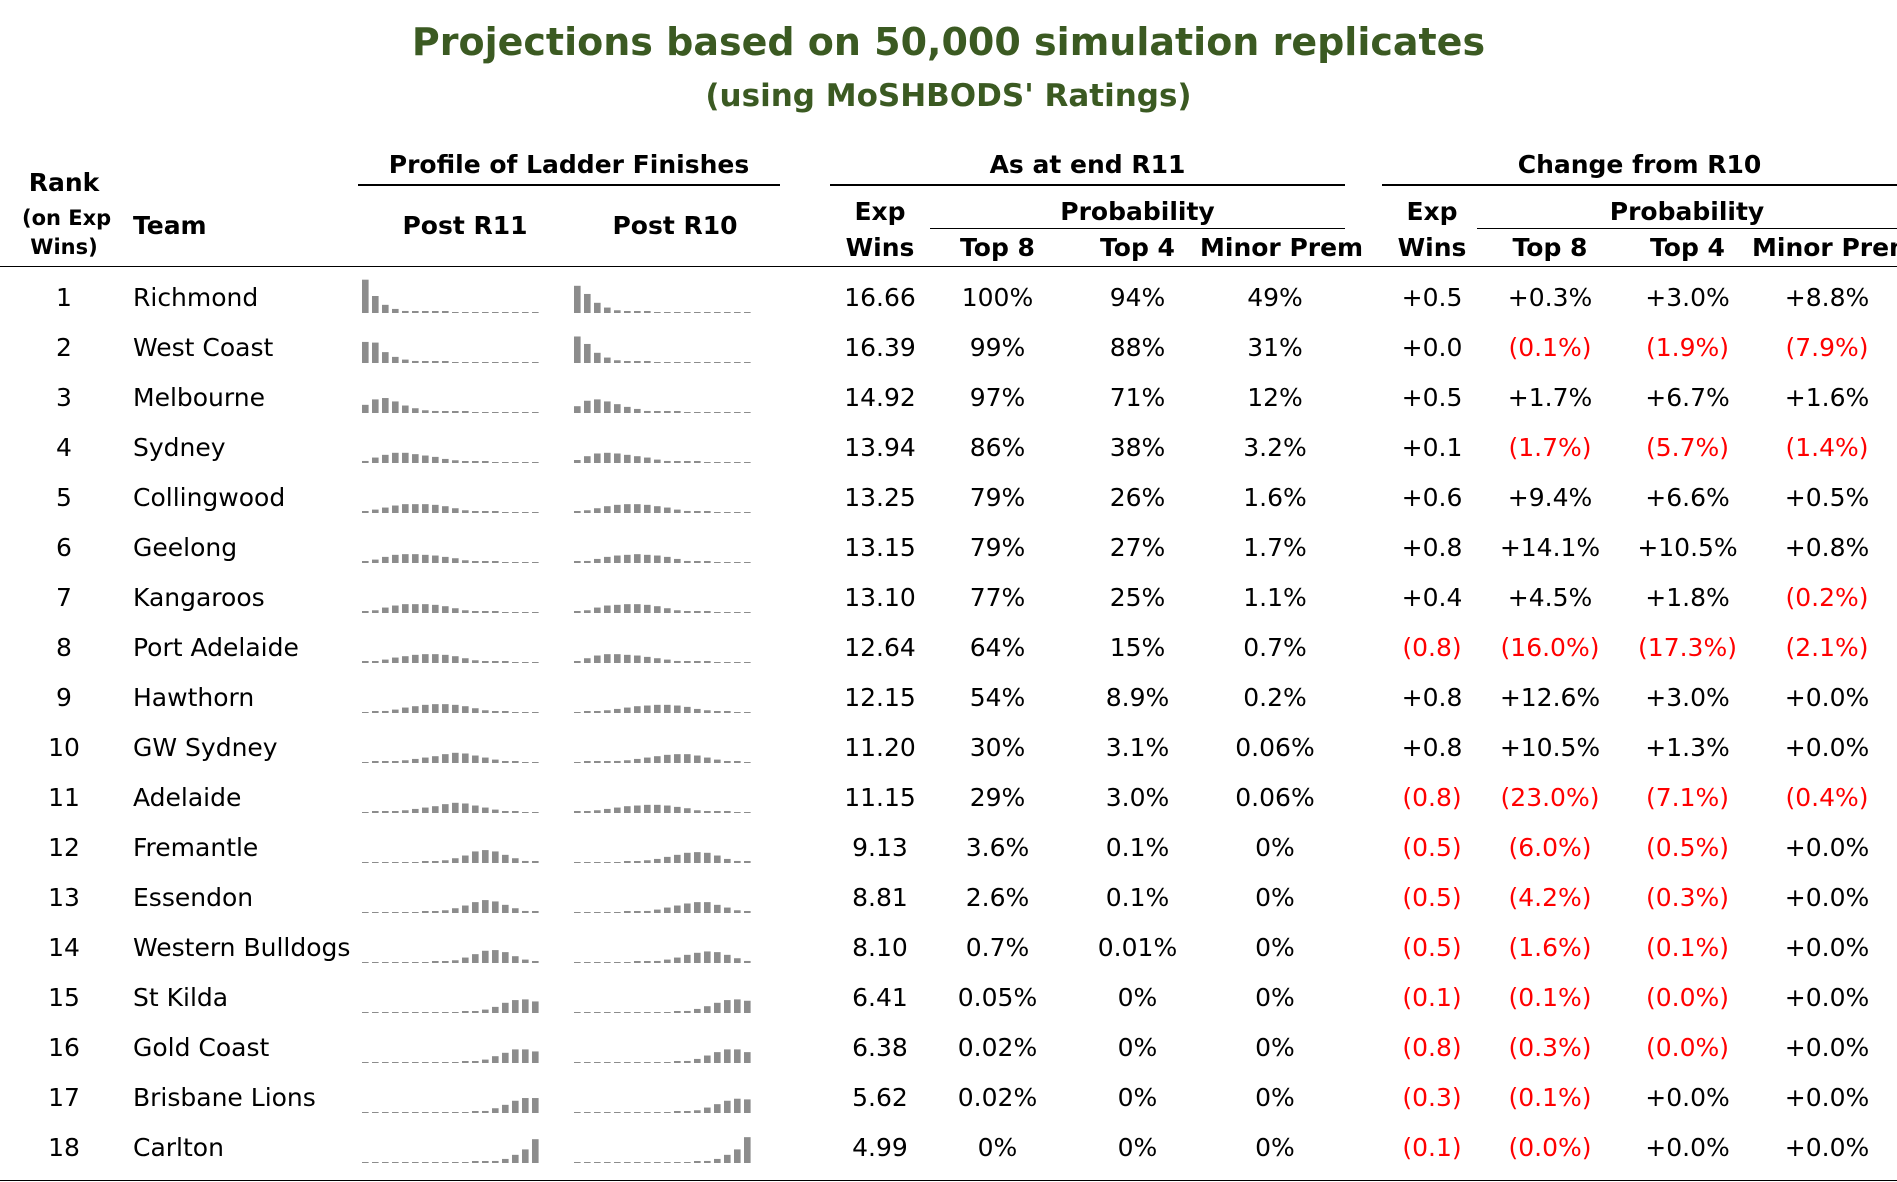 This screenshot has width=1897, height=1182. Describe the element at coordinates (1275, 747) in the screenshot. I see `minor-prem-cell: 0.06%` at that location.